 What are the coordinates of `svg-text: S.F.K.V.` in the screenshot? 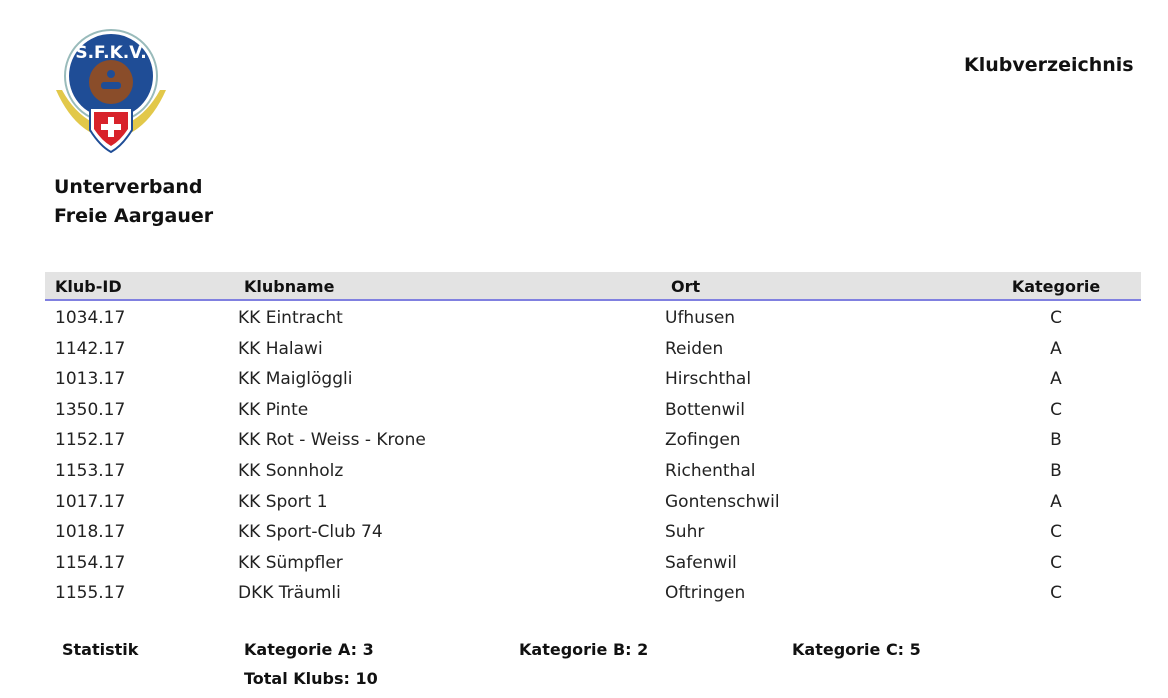 It's located at (110, 53).